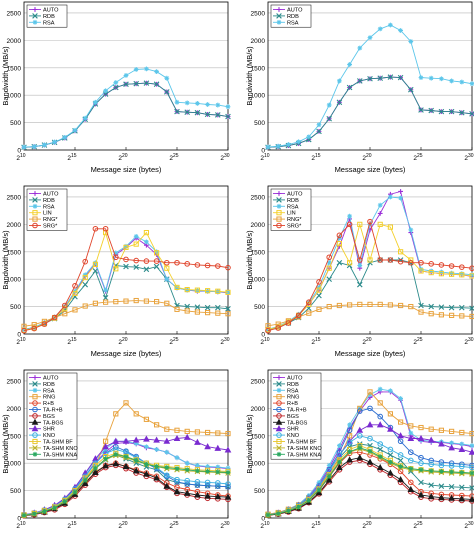 The width and height of the screenshot is (474, 534). What do you see at coordinates (126, 115) in the screenshot?
I see `series-line` at bounding box center [126, 115].